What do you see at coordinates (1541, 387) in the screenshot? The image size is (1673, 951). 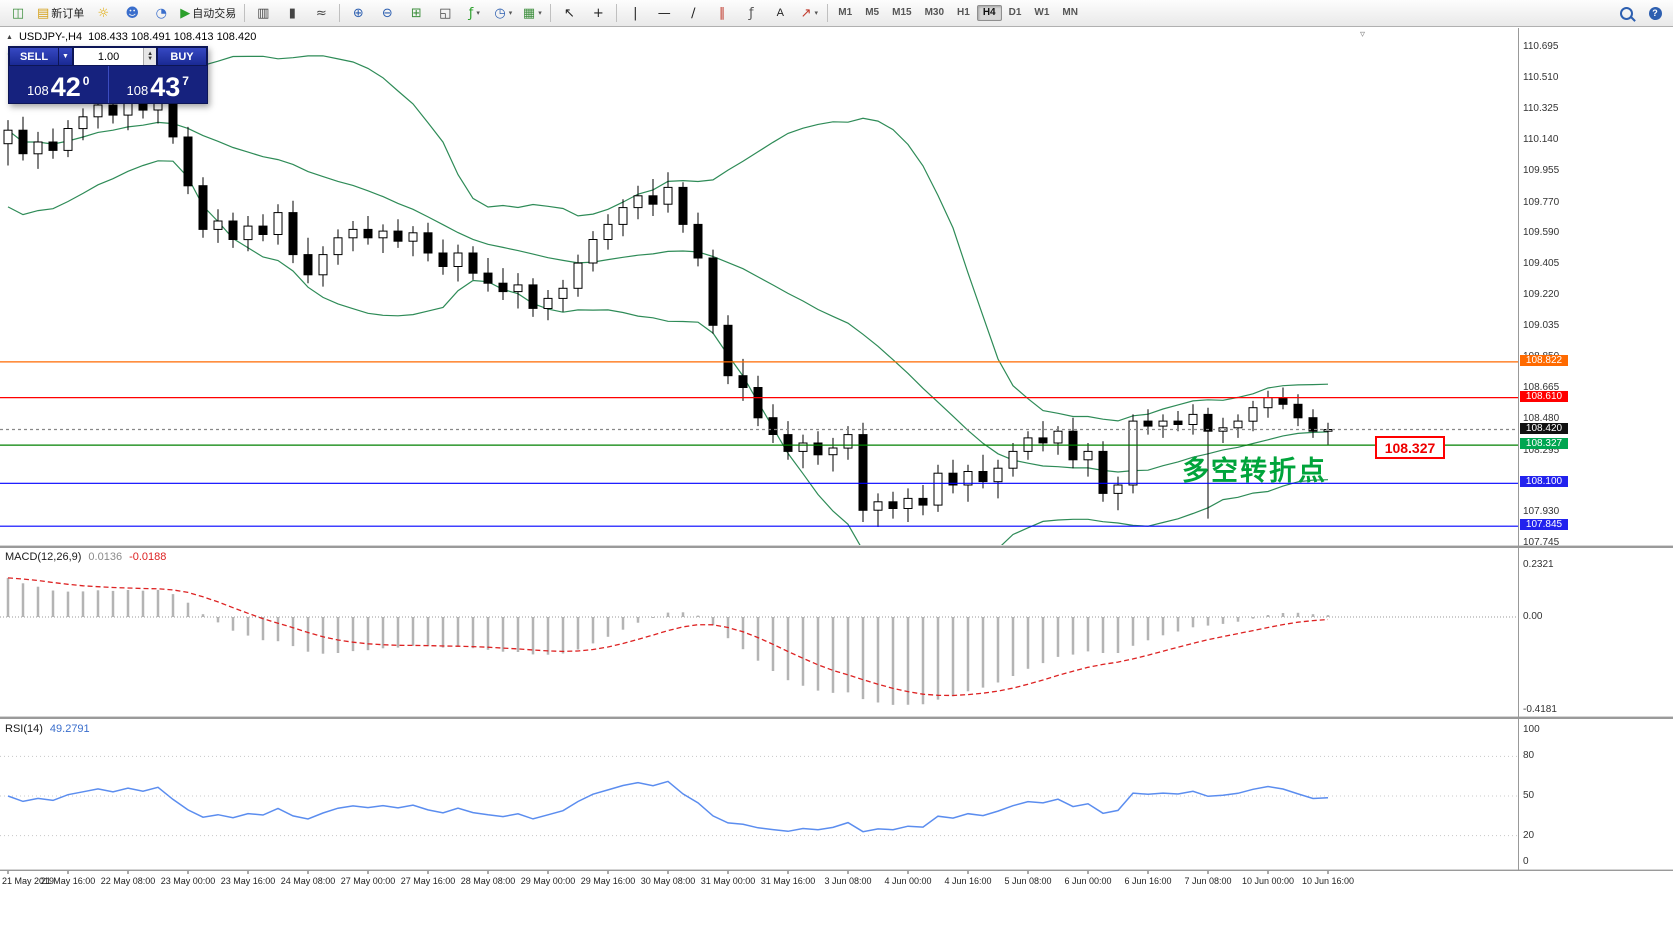 I see `price-axis-label: 108.665` at bounding box center [1541, 387].